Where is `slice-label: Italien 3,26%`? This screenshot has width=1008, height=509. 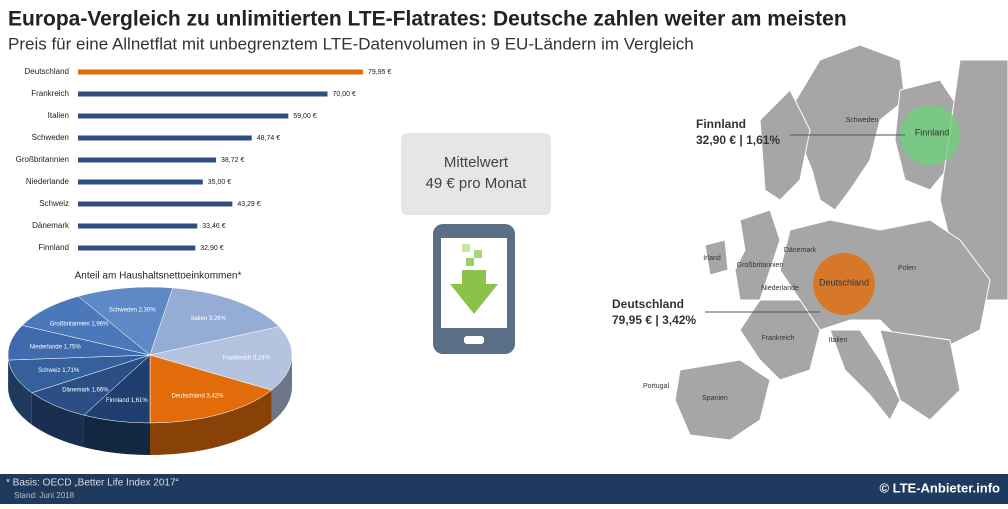 slice-label: Italien 3,26% is located at coordinates (208, 319).